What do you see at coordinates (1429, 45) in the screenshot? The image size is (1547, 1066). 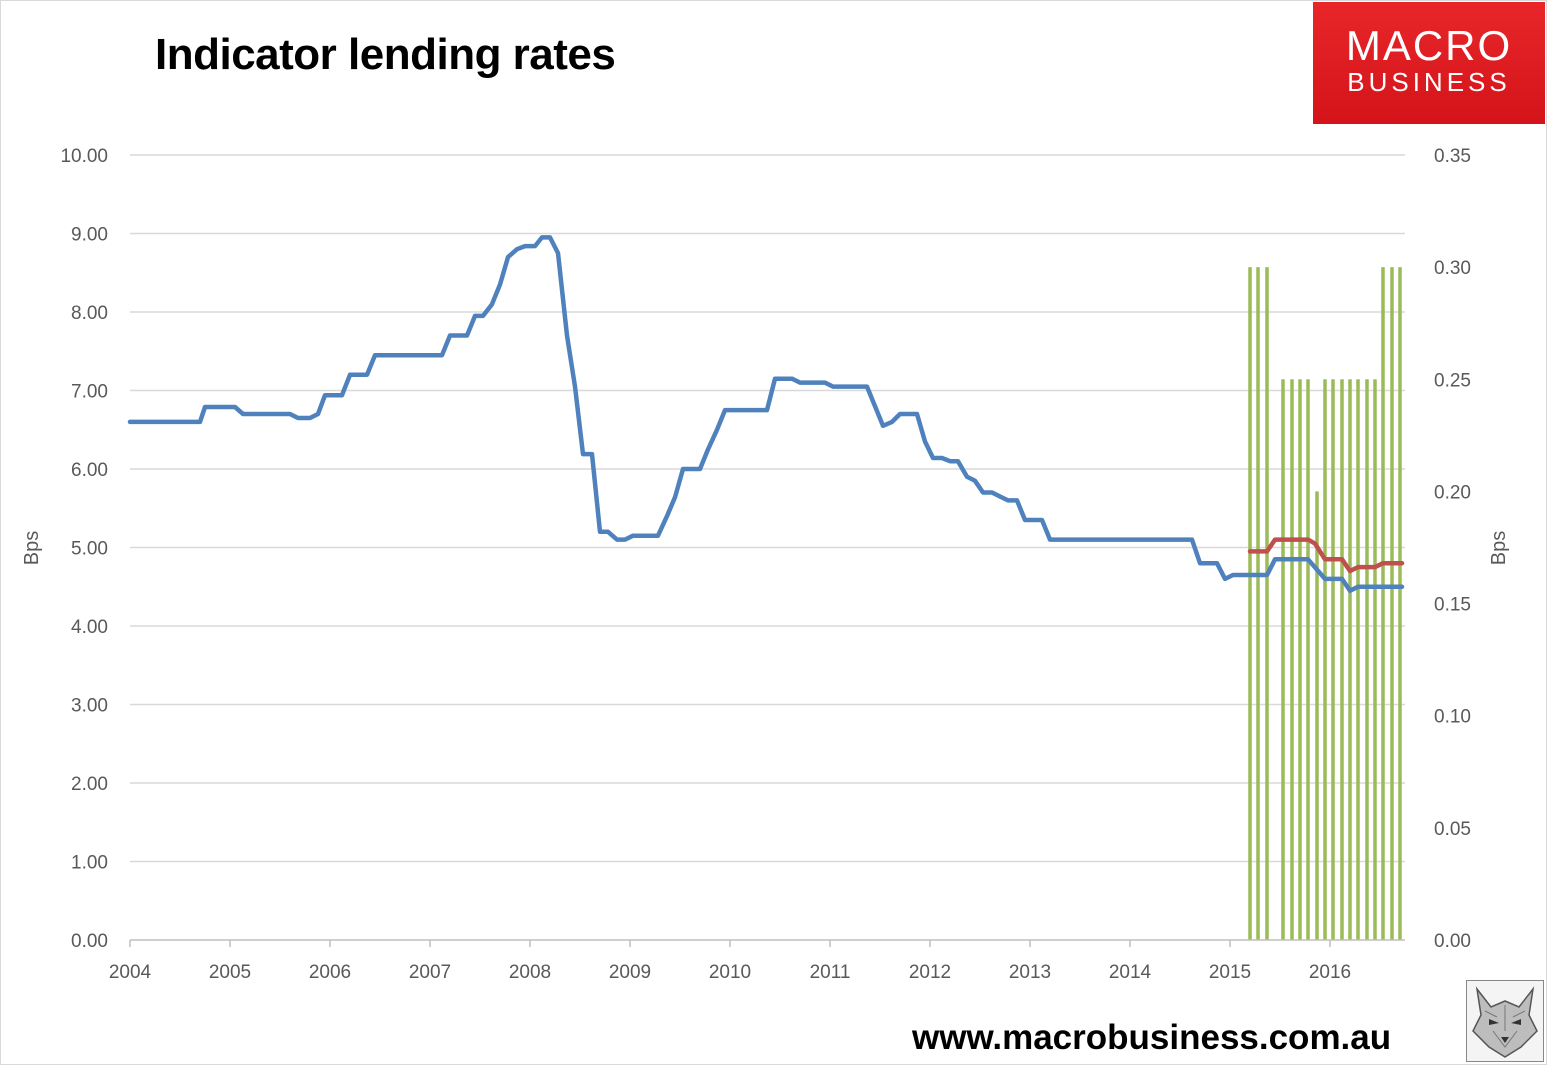 I see `logo-text-macro: MACRO` at bounding box center [1429, 45].